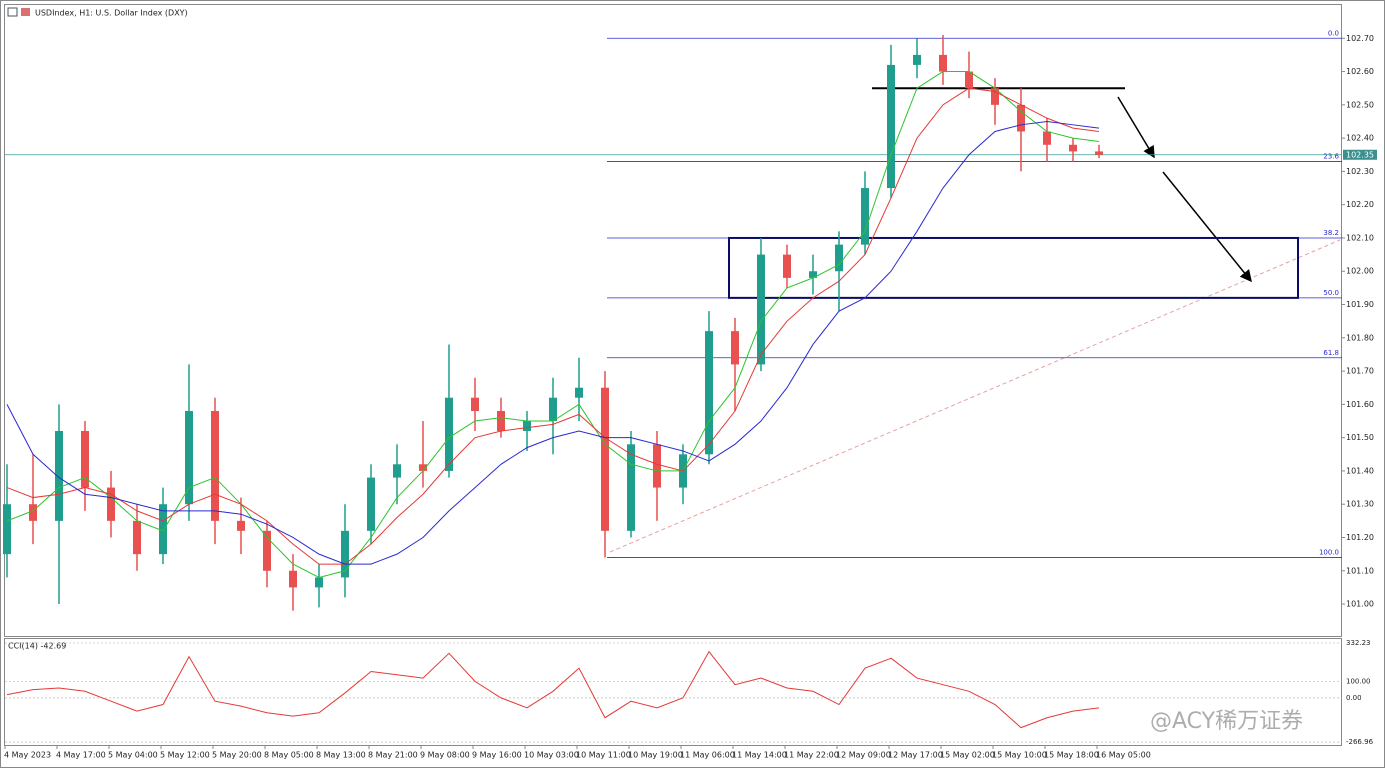 This screenshot has height=768, width=1385. I want to click on x-tick-label: 5 May 04:00, so click(133, 755).